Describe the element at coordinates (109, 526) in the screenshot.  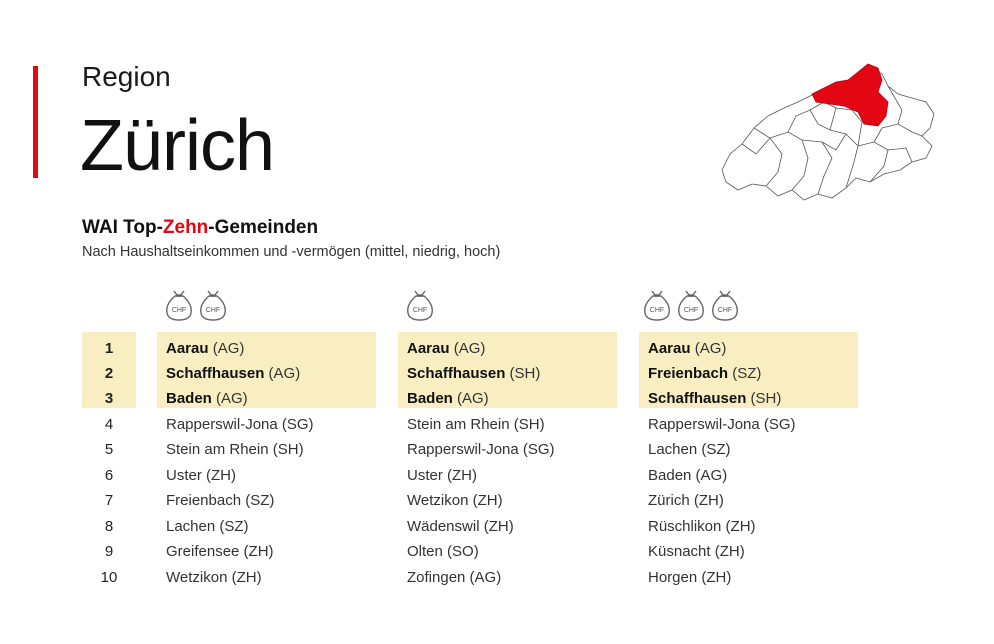
I see `rank-number: 8` at that location.